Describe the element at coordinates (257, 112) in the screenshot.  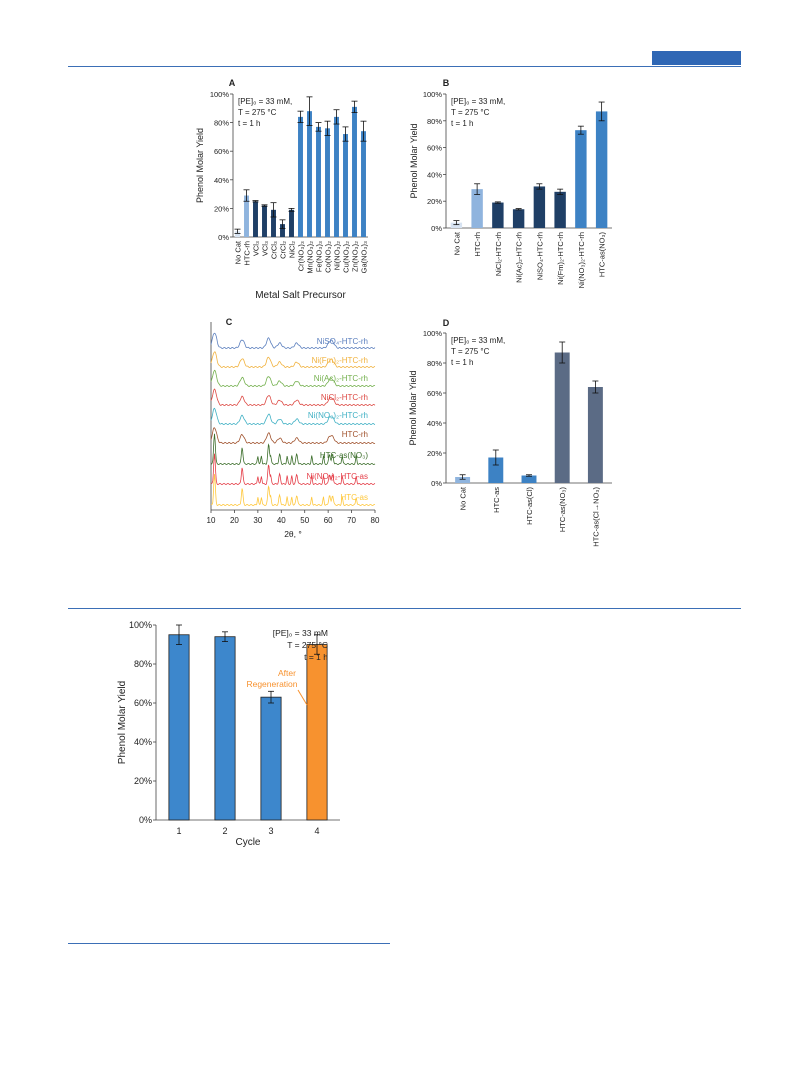
I see `chart-a-annotation: T = 275 °C` at that location.